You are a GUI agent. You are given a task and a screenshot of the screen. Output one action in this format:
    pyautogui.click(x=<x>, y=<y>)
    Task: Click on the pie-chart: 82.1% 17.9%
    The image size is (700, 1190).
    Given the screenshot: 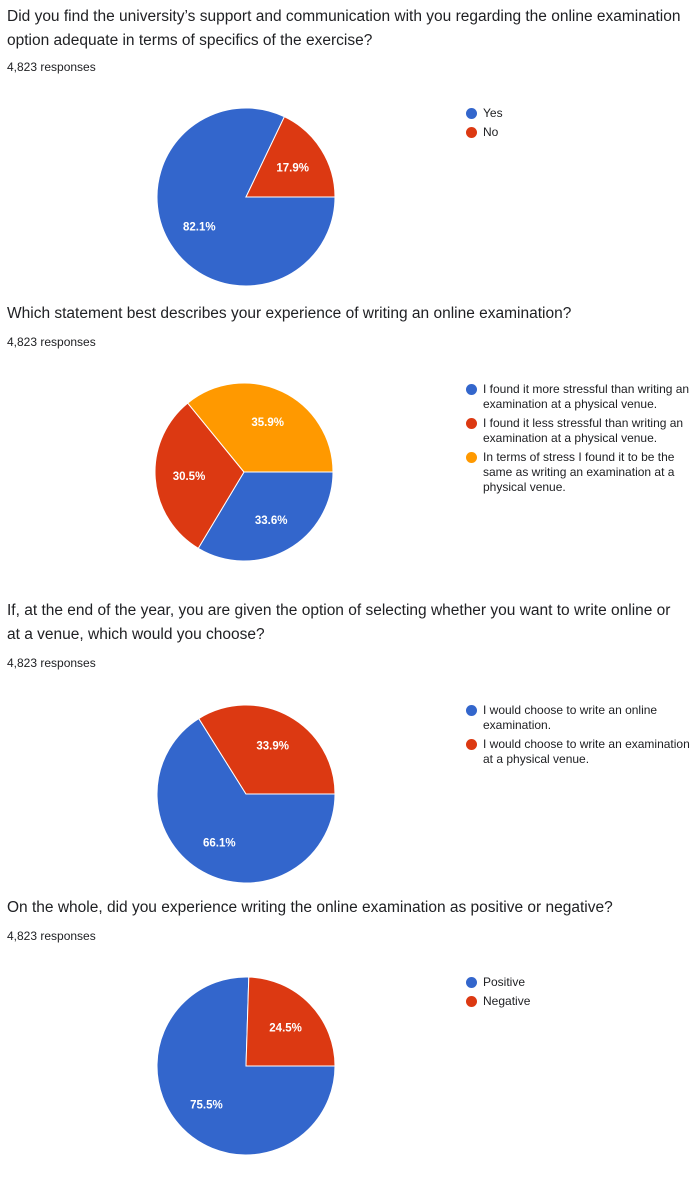 What is the action you would take?
    pyautogui.click(x=246, y=197)
    